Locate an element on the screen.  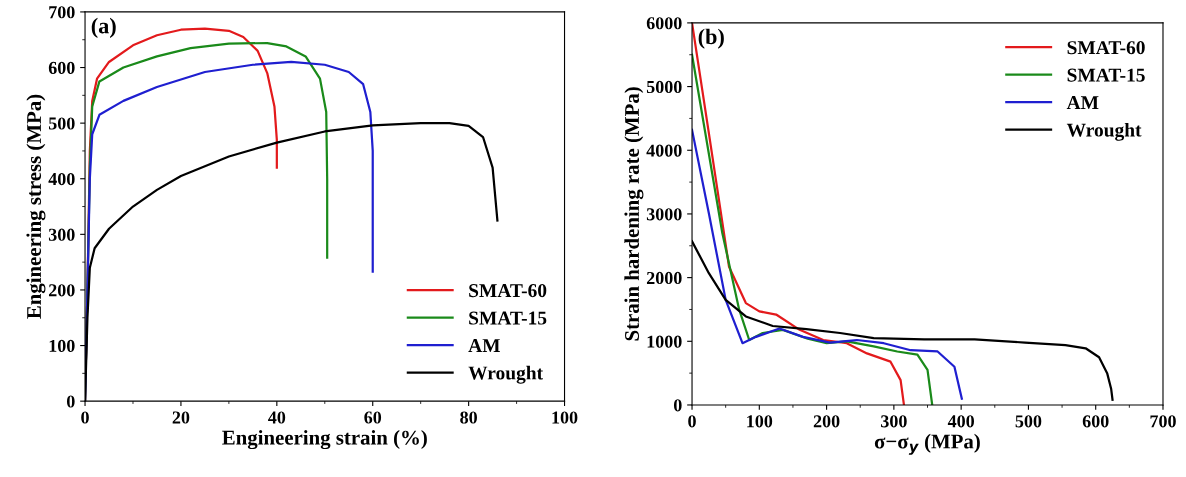
annotation: (b) is located at coordinates (711, 38).